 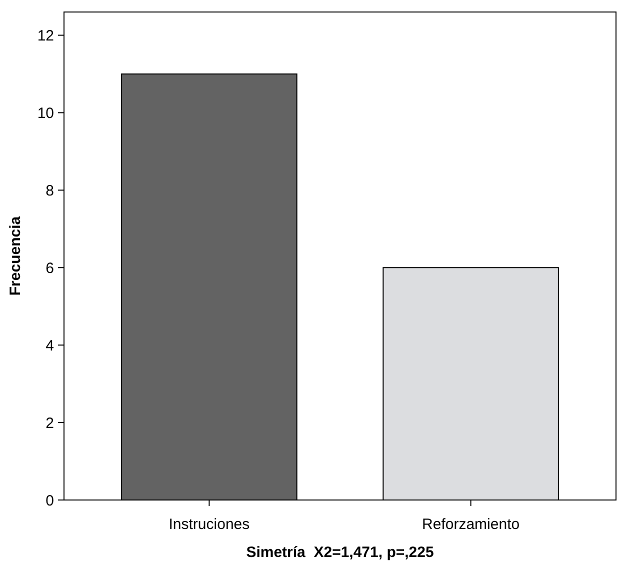 What do you see at coordinates (45, 113) in the screenshot?
I see `y-tick-label: 10` at bounding box center [45, 113].